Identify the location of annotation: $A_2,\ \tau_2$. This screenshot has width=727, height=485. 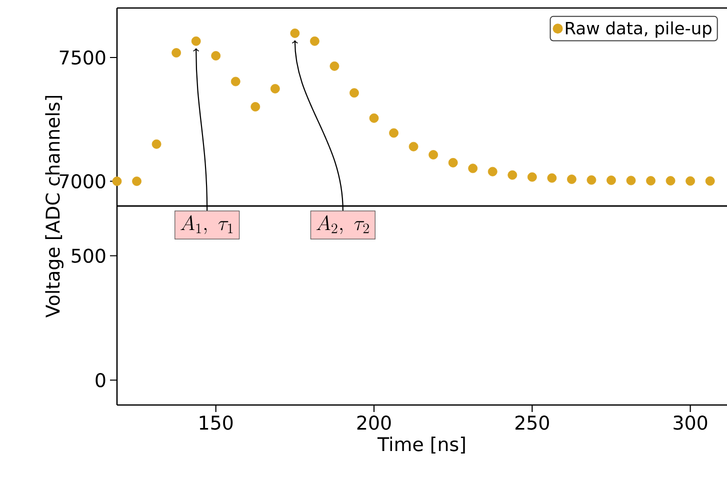
(342, 224).